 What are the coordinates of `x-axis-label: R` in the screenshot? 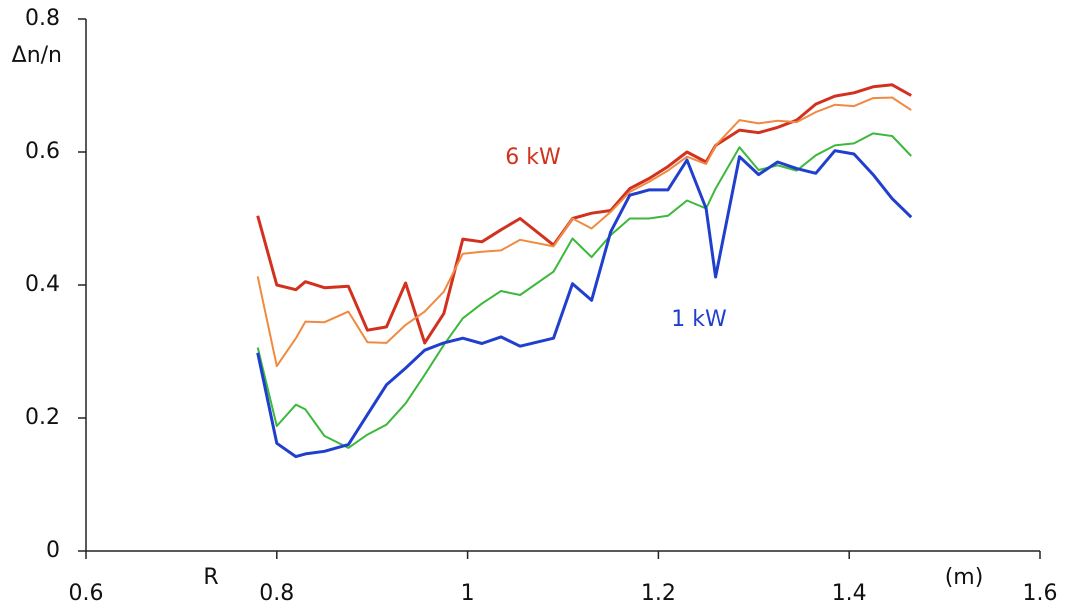 It's located at (210, 577).